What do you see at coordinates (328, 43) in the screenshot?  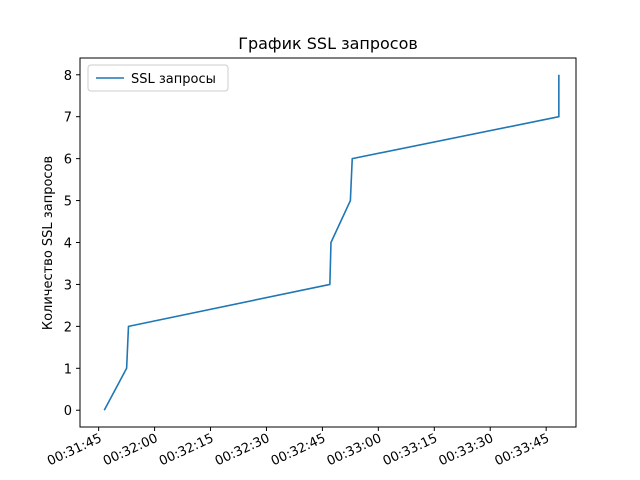 I see `chart-title: График SSL запросов` at bounding box center [328, 43].